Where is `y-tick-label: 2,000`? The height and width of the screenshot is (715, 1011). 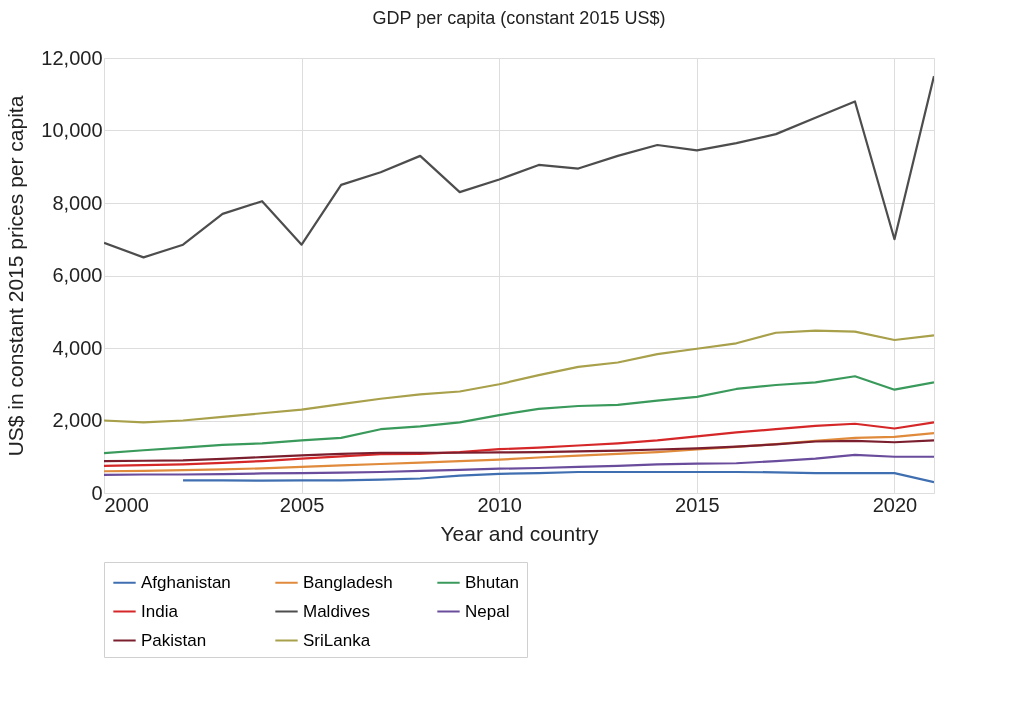
y-tick-label: 2,000 is located at coordinates (77, 420).